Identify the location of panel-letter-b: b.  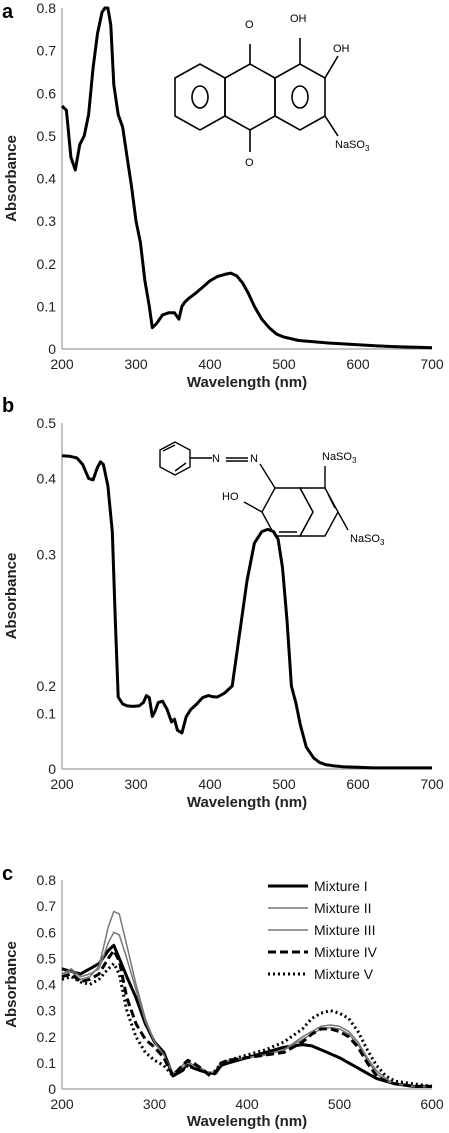
(8, 406).